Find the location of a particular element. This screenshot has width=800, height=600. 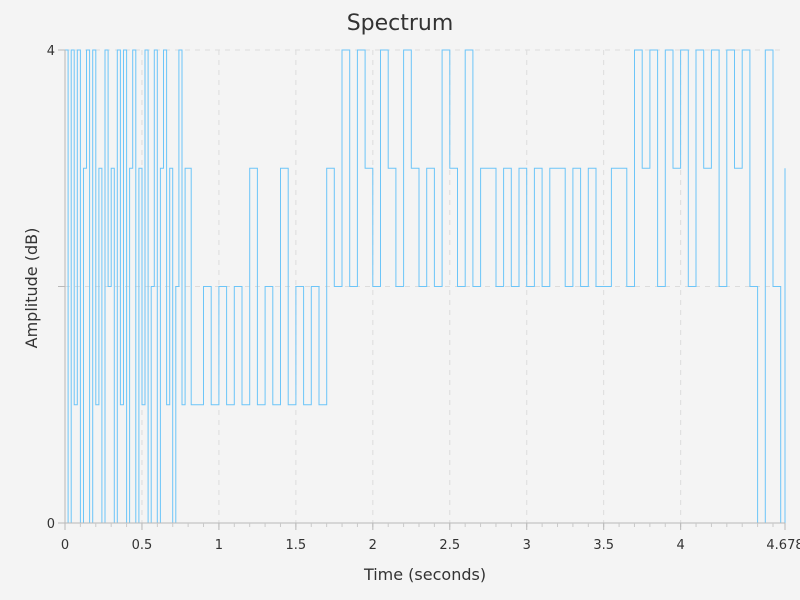

x-tick-label: 1.5 is located at coordinates (296, 545).